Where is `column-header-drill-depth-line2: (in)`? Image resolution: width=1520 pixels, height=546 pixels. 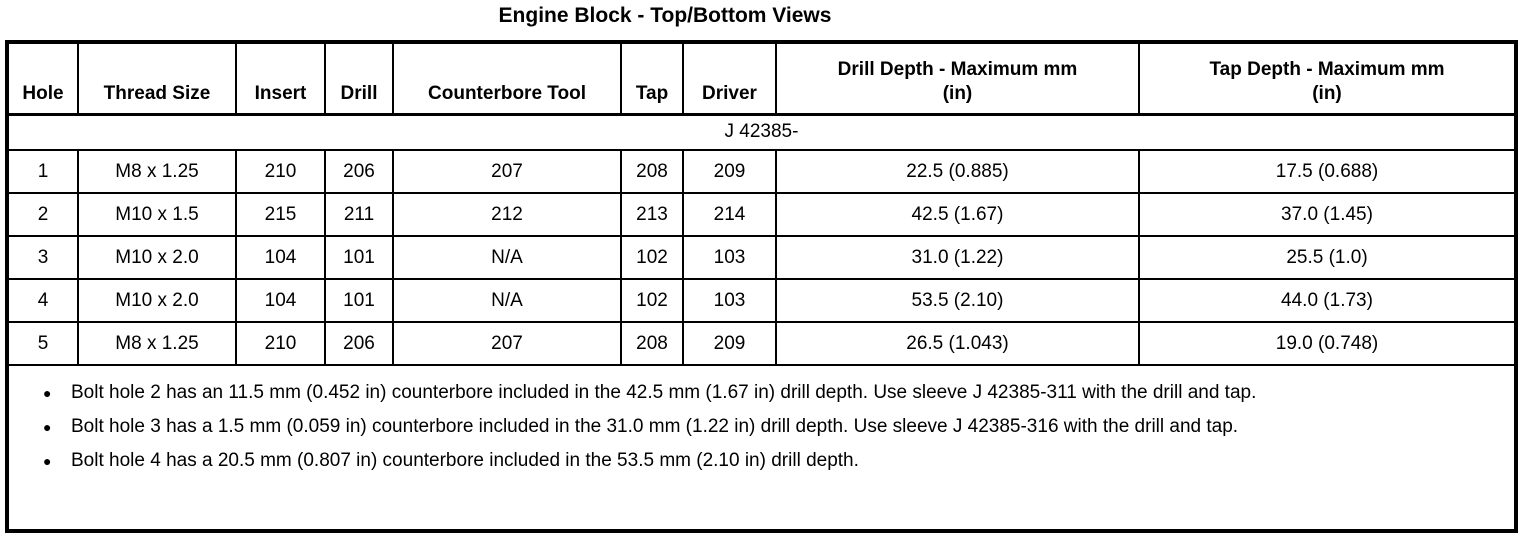 column-header-drill-depth-line2: (in) is located at coordinates (957, 93).